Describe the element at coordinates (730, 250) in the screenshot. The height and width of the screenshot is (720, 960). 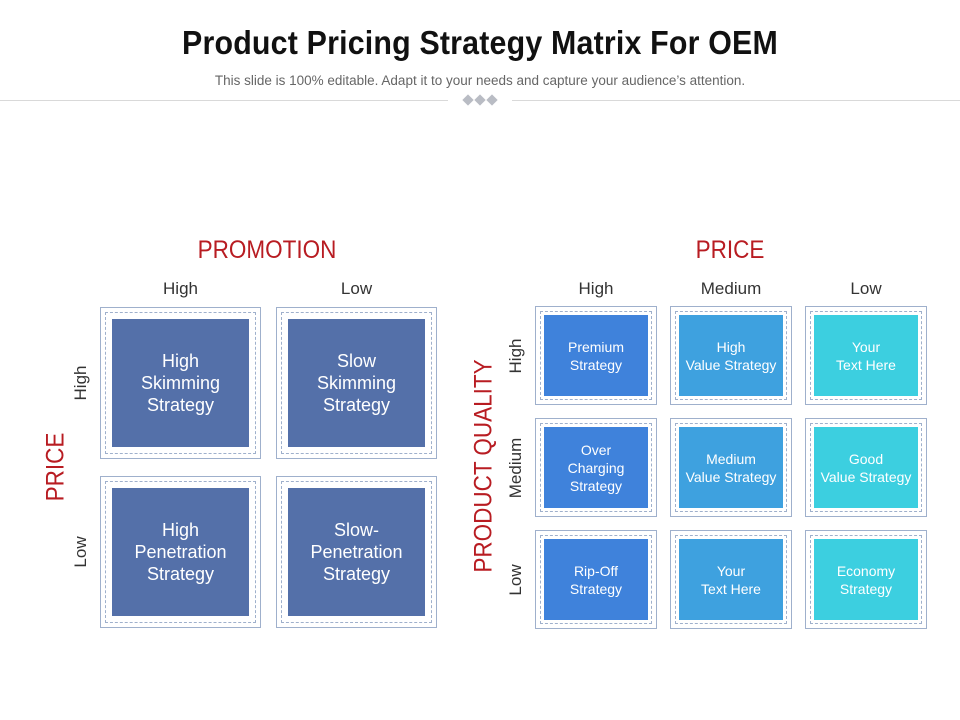
I see `right-matrix-top-axis-title: PRICE` at that location.